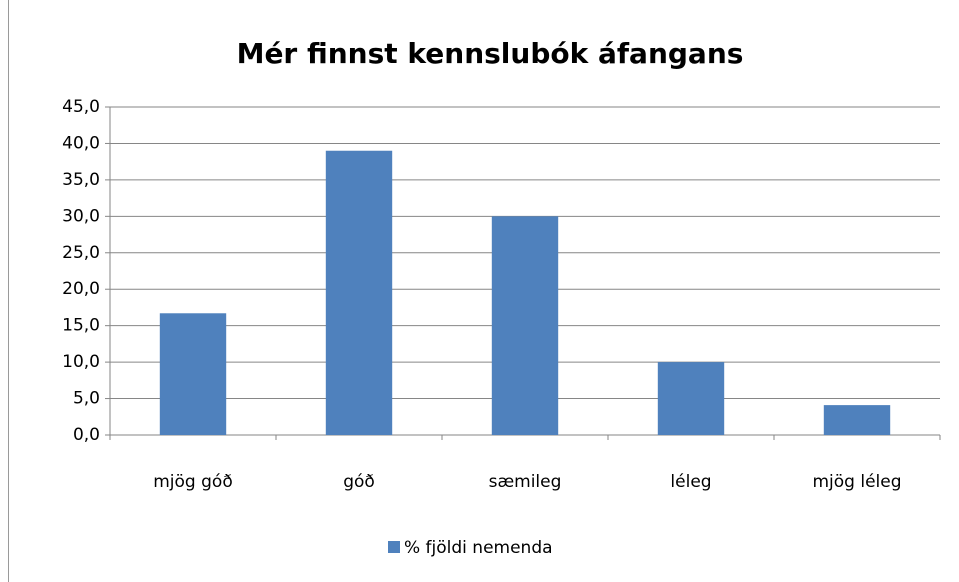  I want to click on chart-title: Mér finnst kennslubók áfangans, so click(490, 53).